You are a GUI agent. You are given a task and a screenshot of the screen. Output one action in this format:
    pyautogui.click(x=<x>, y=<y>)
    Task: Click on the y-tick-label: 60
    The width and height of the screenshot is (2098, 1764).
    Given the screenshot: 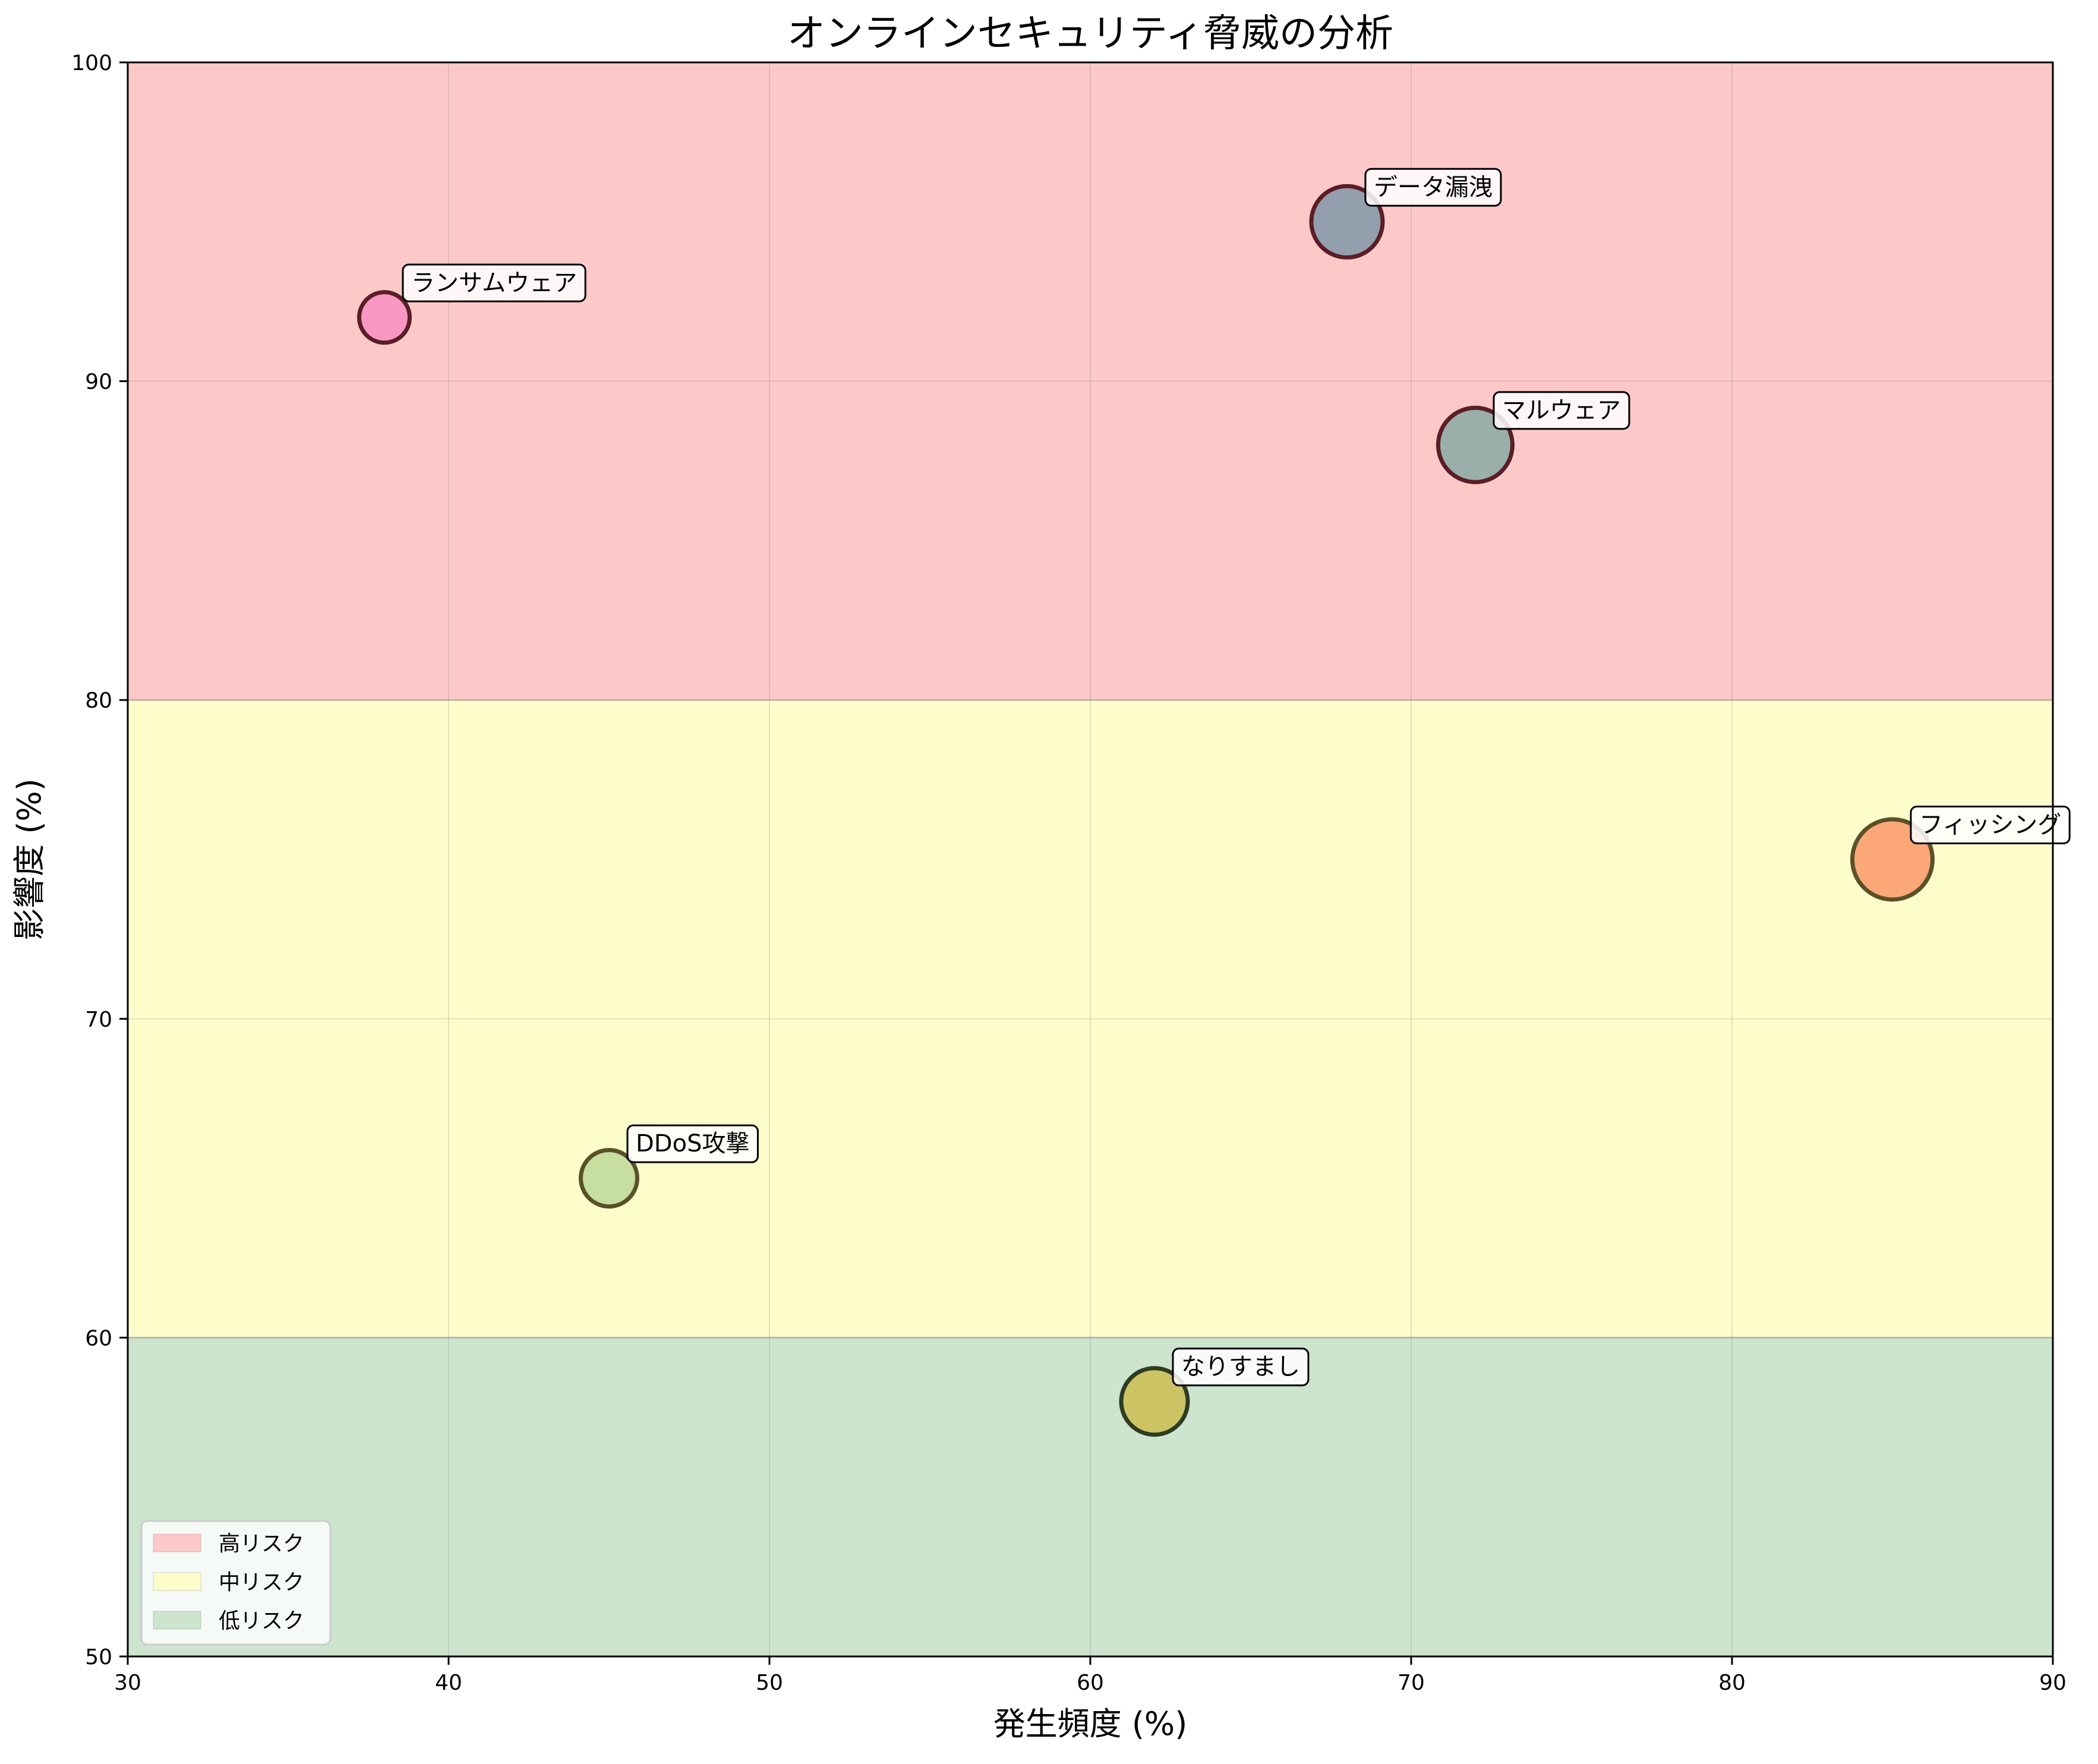 What is the action you would take?
    pyautogui.click(x=99, y=1338)
    